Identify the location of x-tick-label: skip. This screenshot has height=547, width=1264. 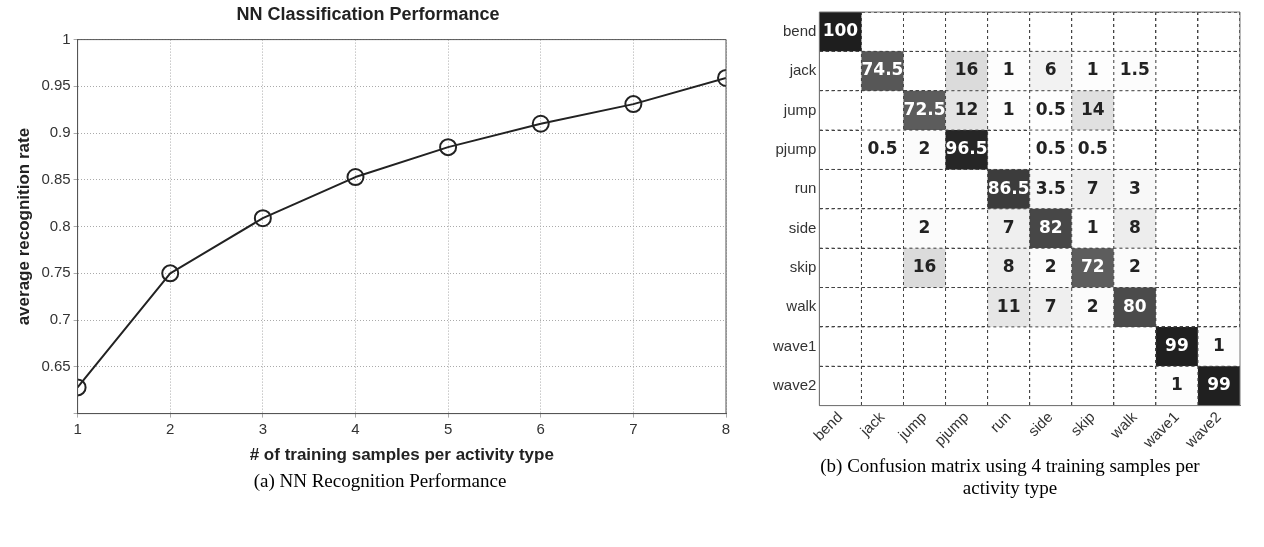
(1082, 423).